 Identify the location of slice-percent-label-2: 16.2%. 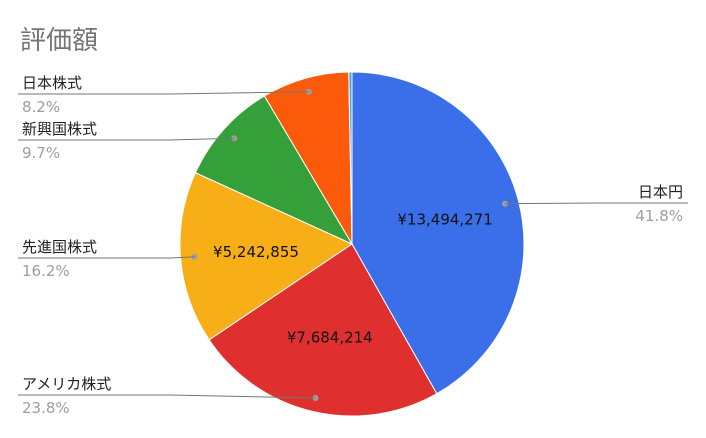
(46, 271).